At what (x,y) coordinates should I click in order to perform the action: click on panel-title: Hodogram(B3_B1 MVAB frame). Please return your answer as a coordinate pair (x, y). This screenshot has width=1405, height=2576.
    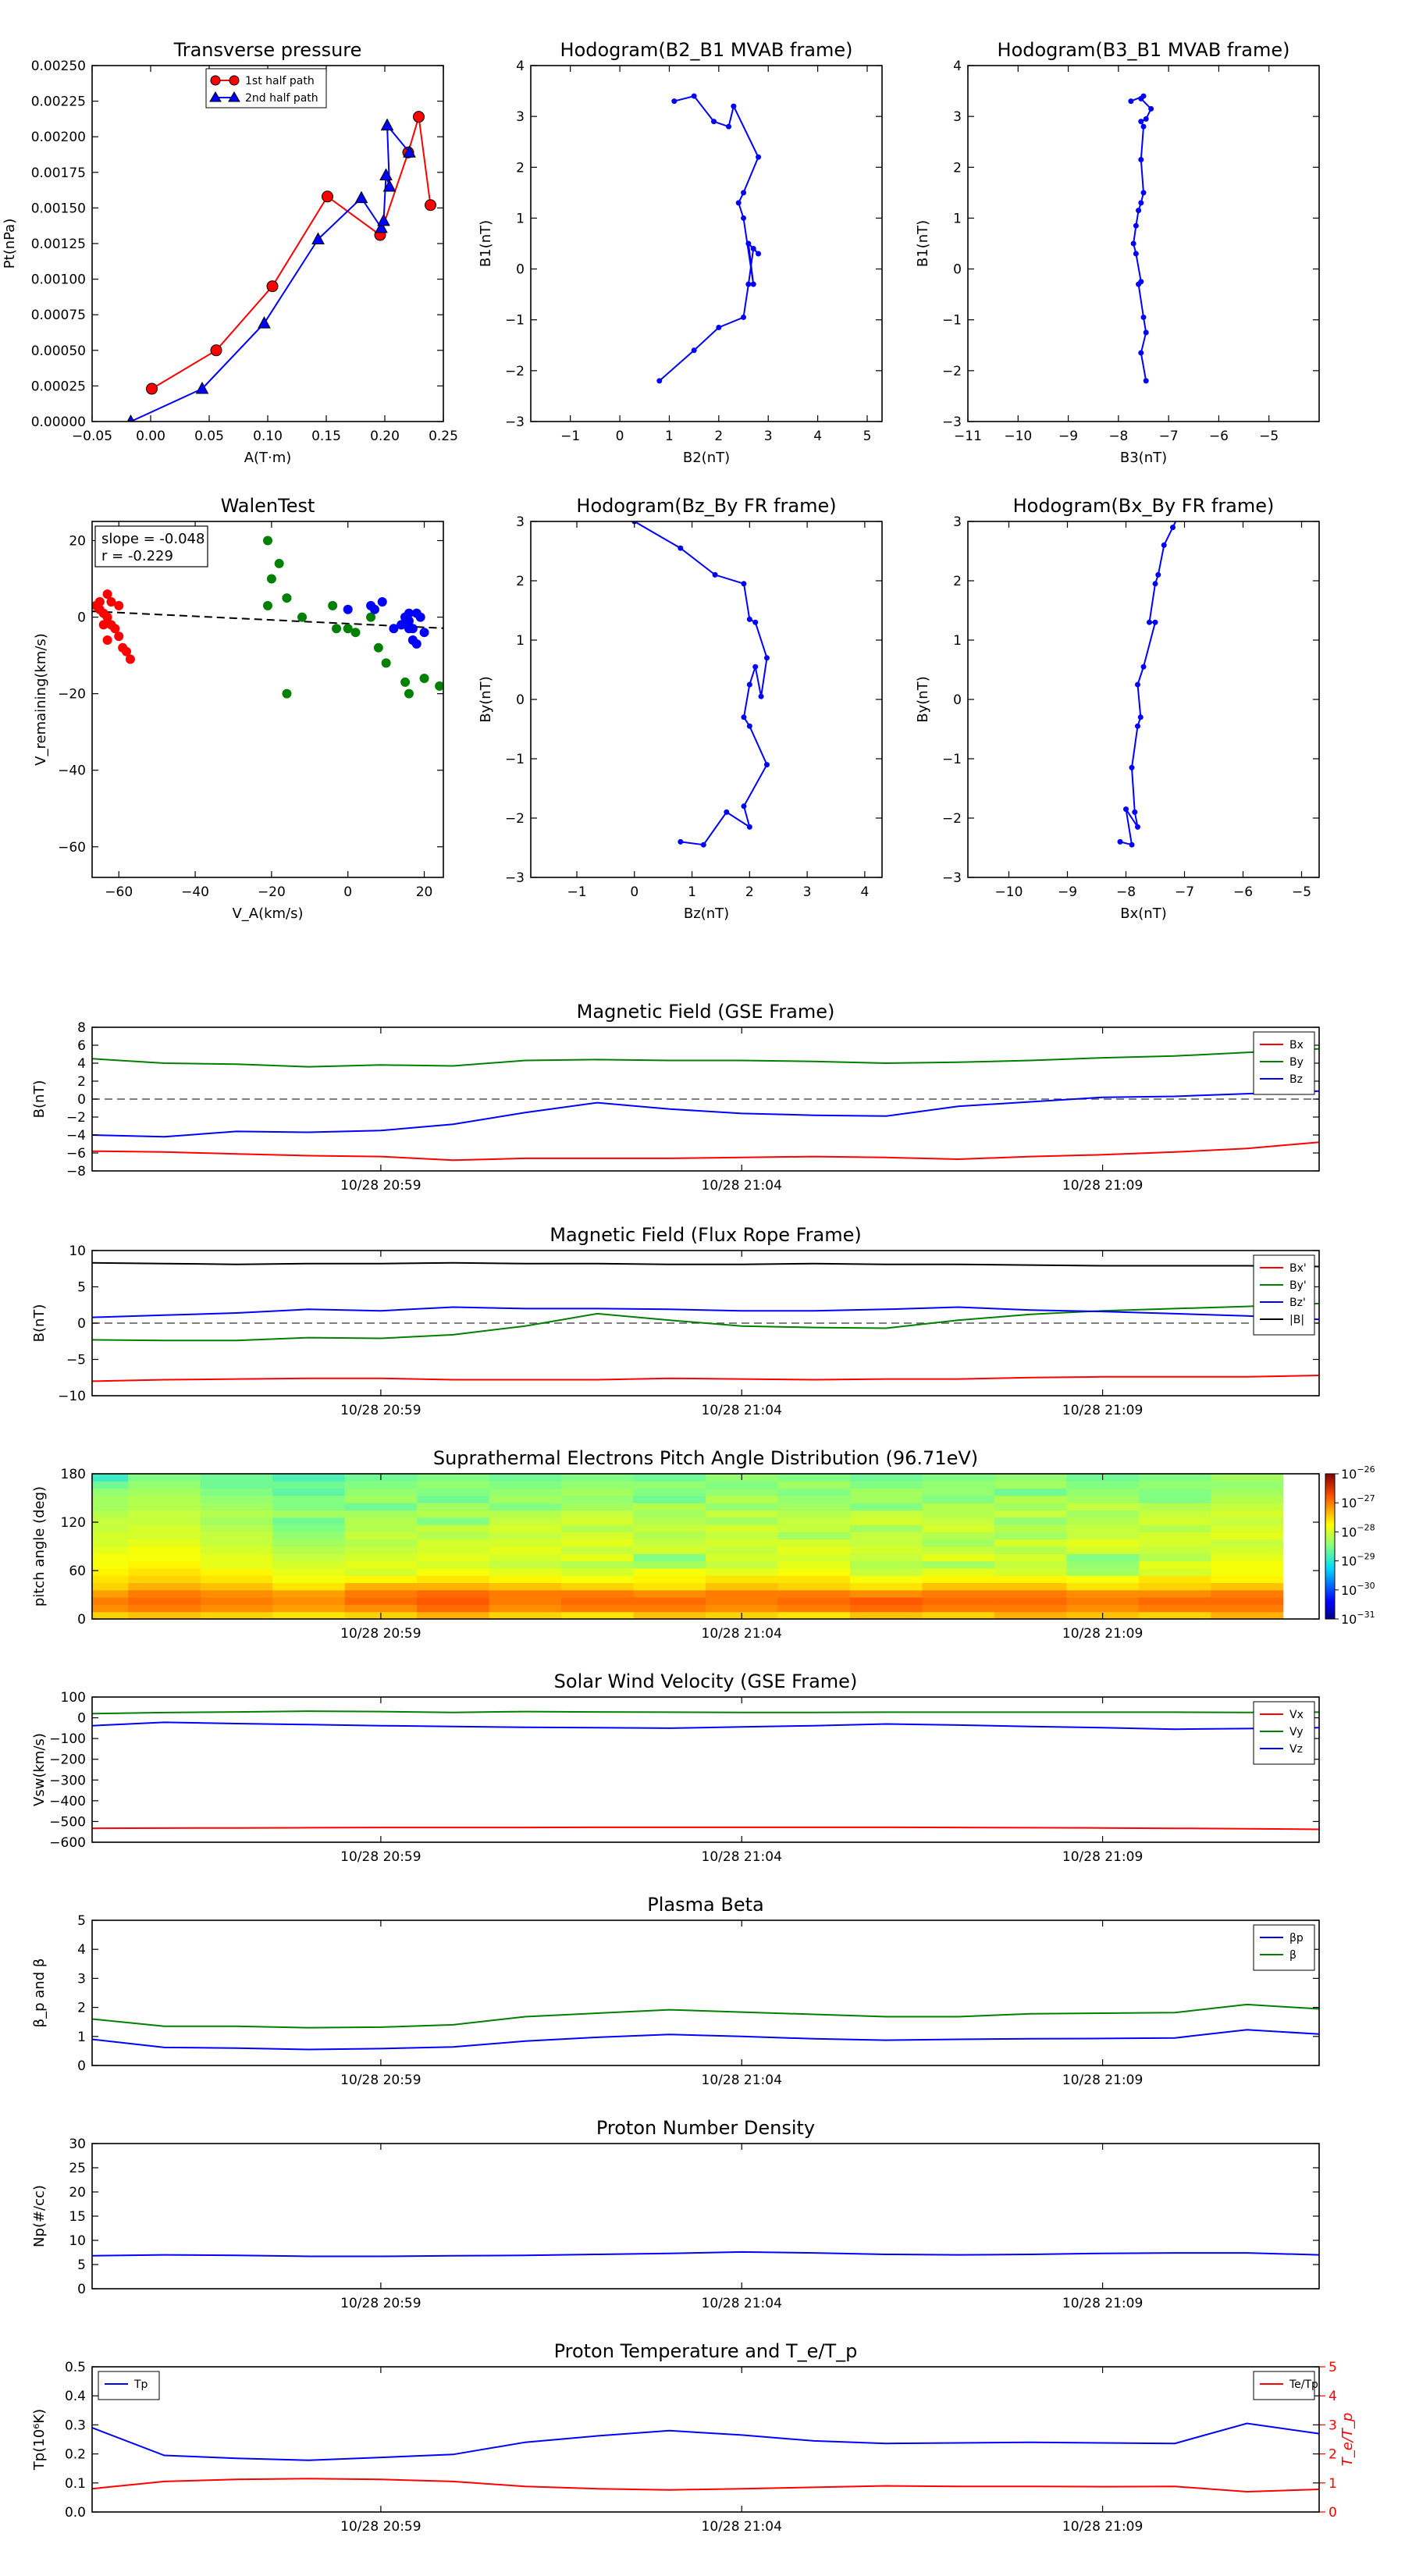
    Looking at the image, I should click on (1144, 50).